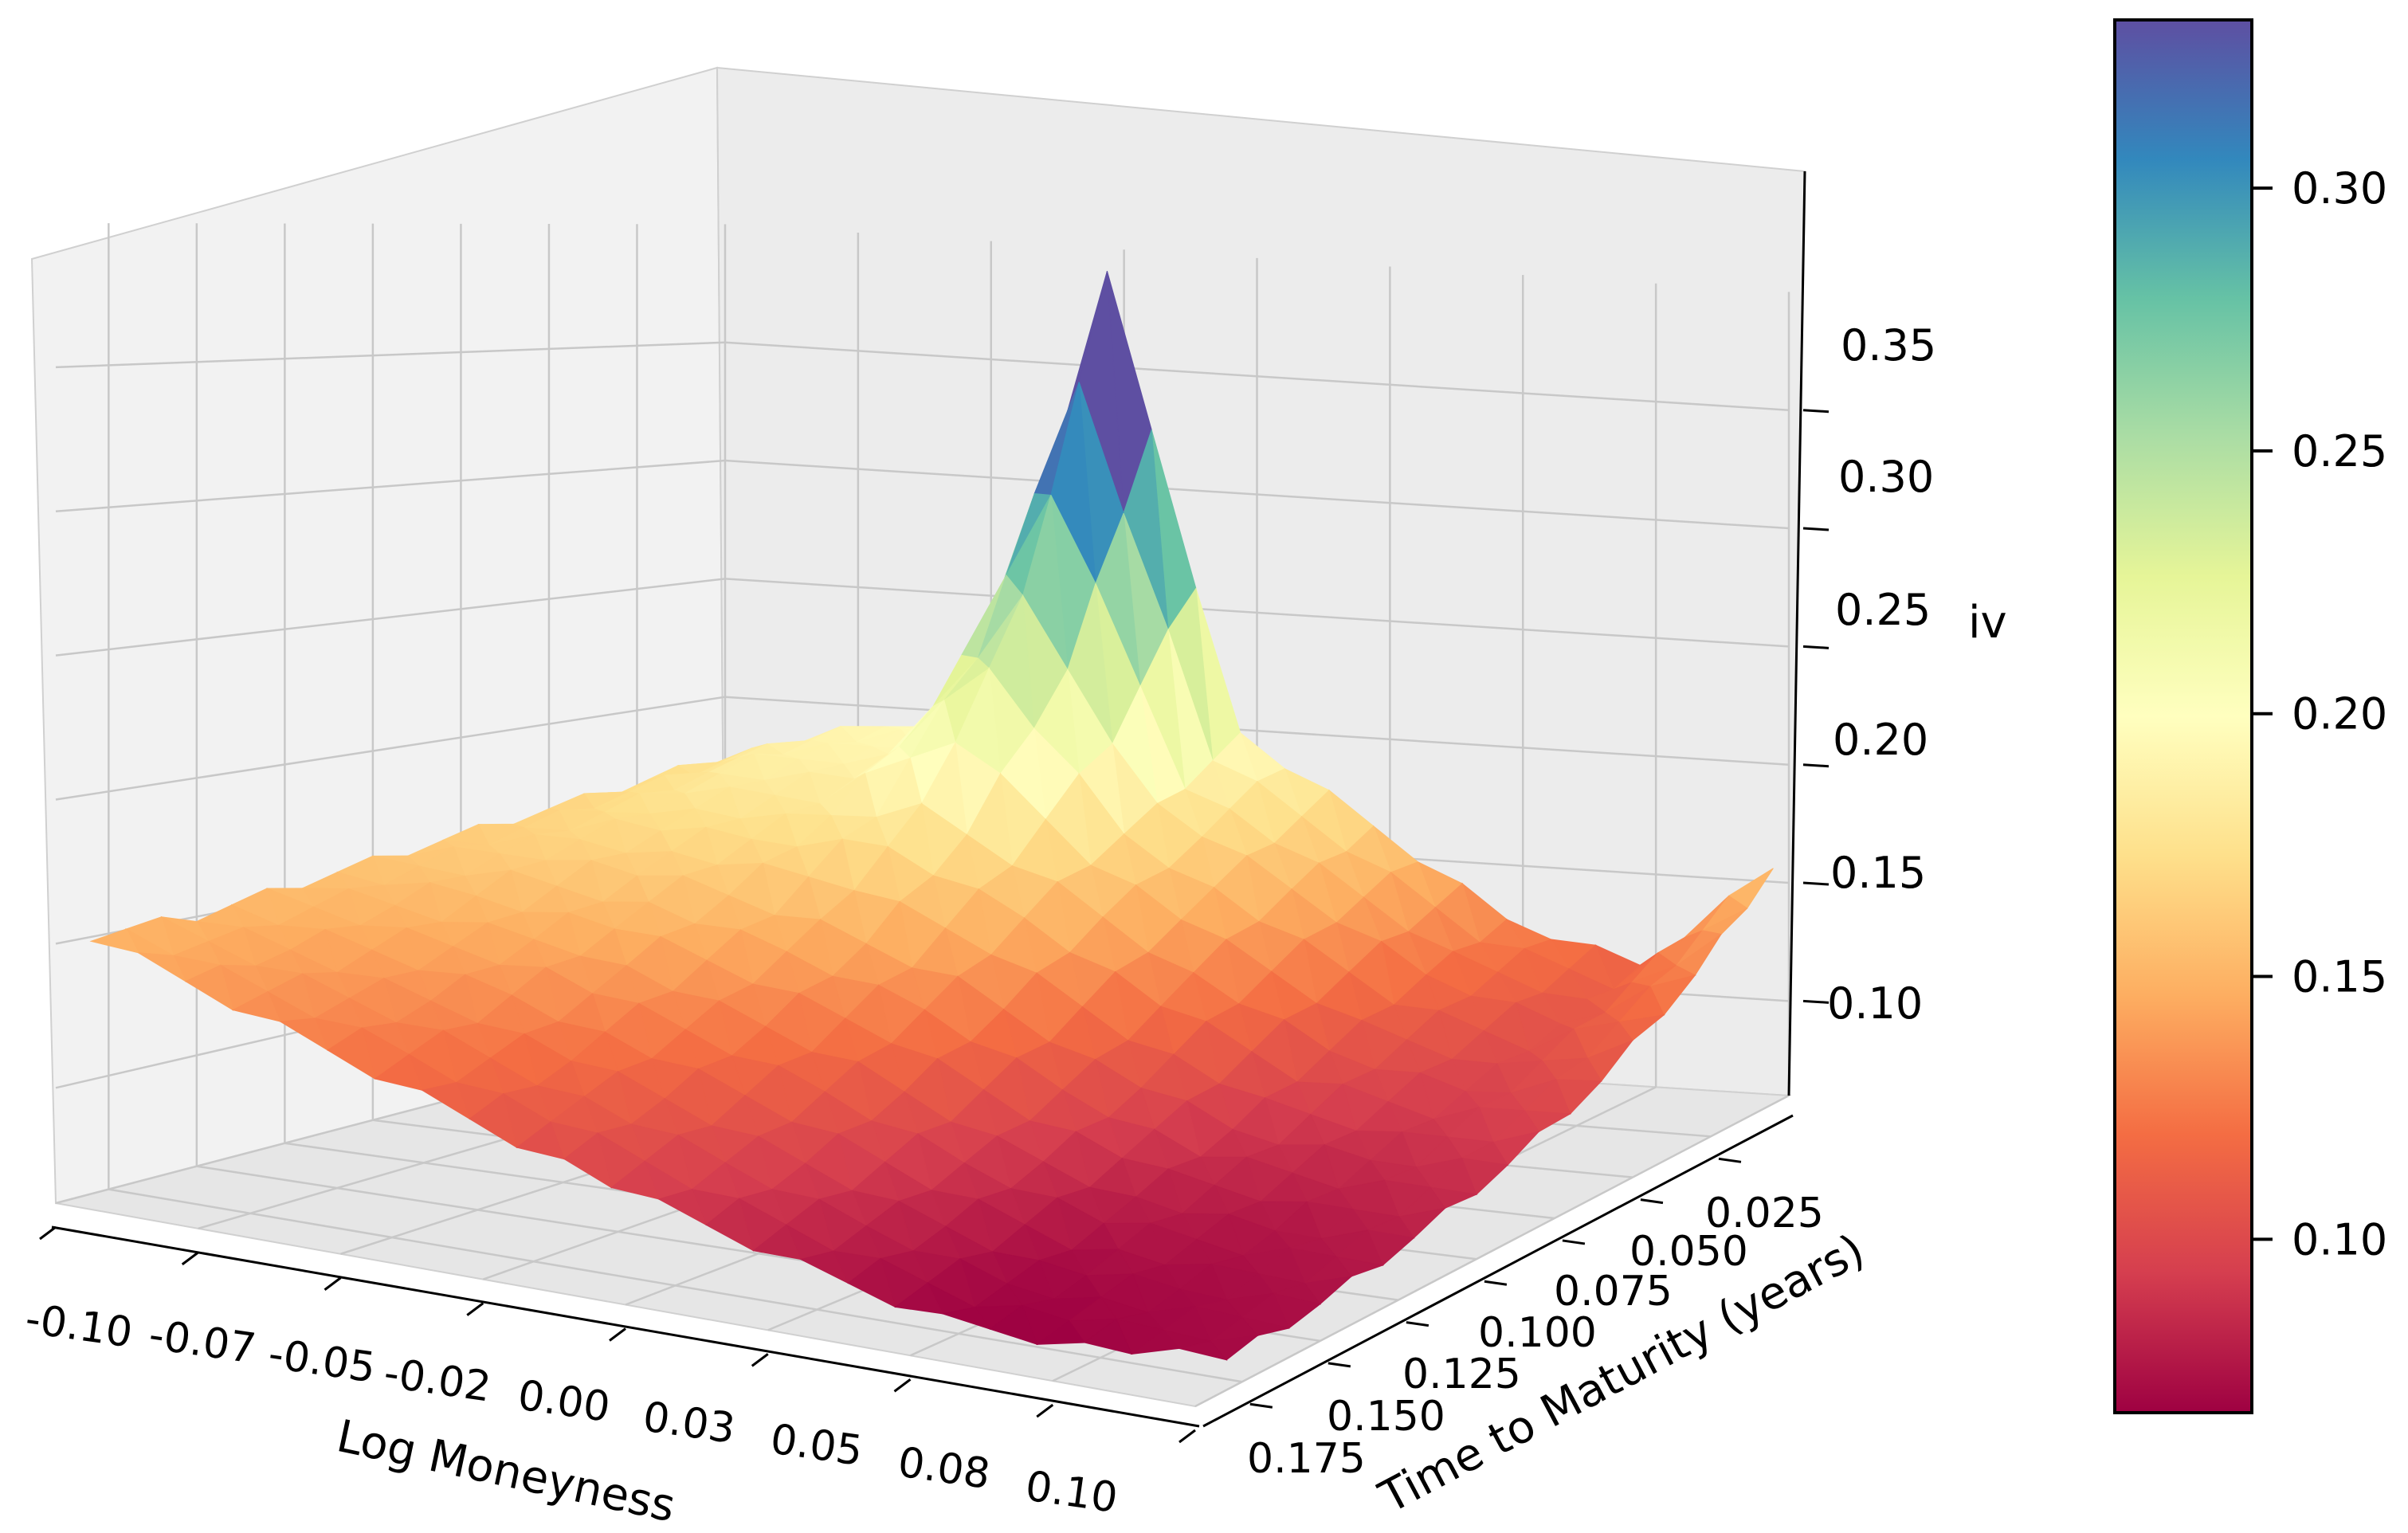  I want to click on x-tick-label: 0.05, so click(816, 1445).